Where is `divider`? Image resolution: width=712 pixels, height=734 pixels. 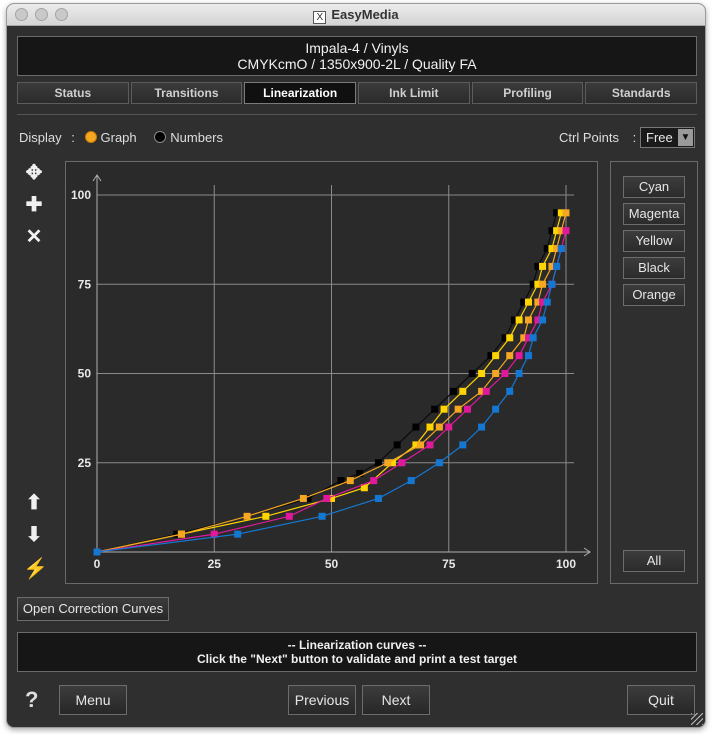 divider is located at coordinates (357, 114).